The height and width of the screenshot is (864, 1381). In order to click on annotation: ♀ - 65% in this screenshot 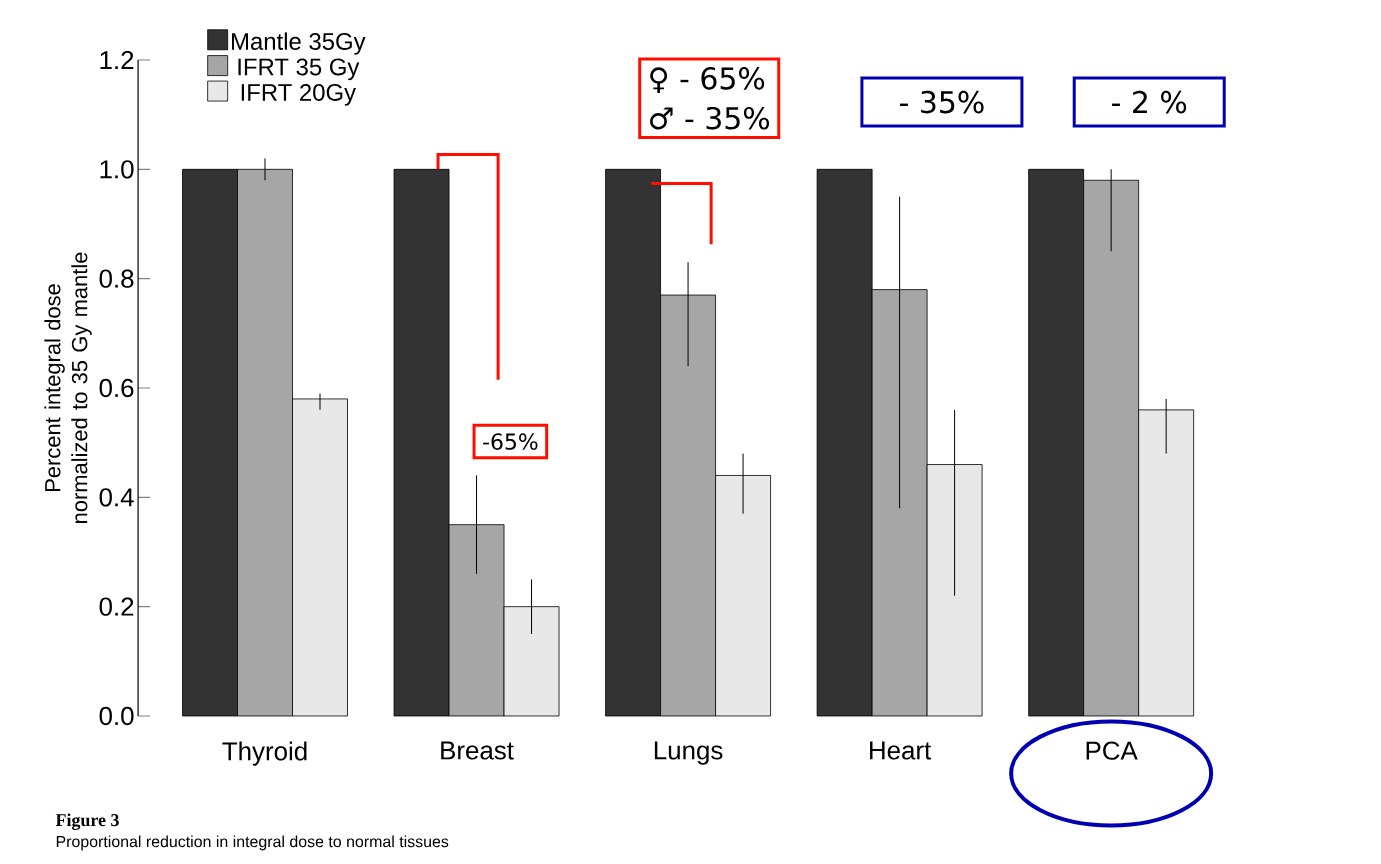, I will do `click(707, 80)`.